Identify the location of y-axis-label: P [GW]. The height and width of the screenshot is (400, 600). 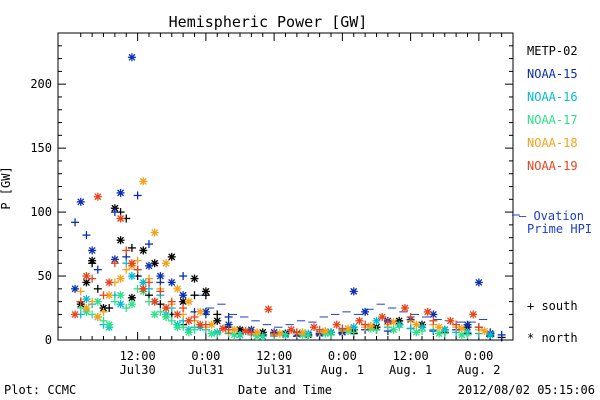
(6, 187).